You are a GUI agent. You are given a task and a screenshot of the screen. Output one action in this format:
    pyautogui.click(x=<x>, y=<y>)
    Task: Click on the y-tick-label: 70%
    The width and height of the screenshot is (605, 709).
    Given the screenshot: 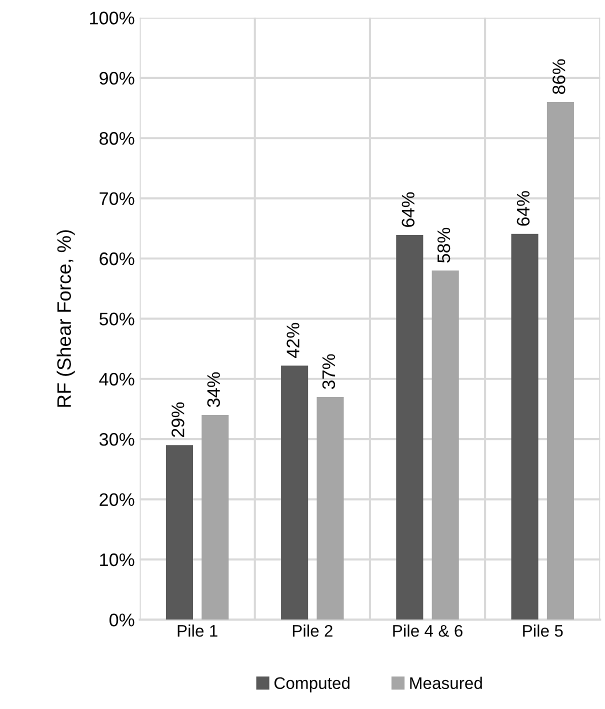 What is the action you would take?
    pyautogui.click(x=117, y=199)
    